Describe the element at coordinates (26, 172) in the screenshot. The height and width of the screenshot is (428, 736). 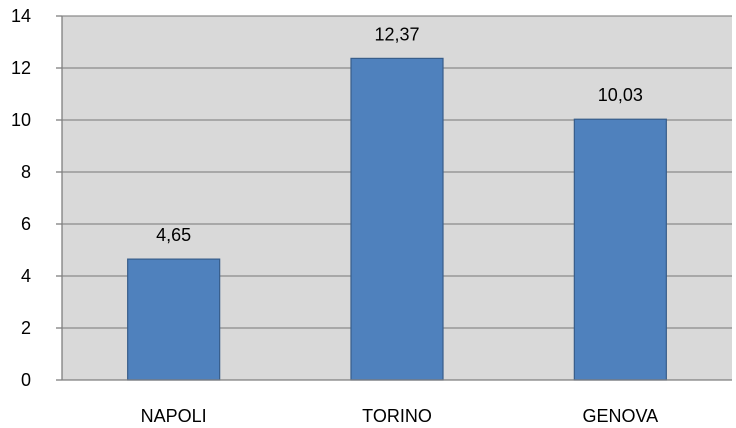
I see `y-tick-label: 8` at that location.